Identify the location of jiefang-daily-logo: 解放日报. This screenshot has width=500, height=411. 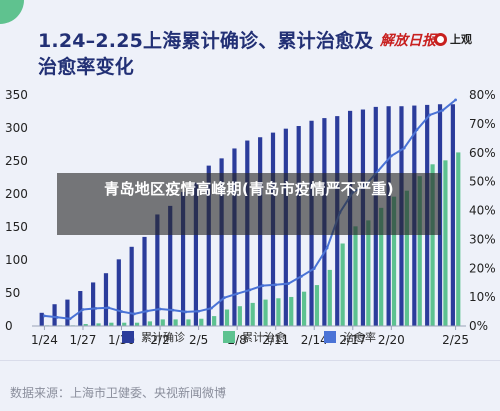
(408, 41).